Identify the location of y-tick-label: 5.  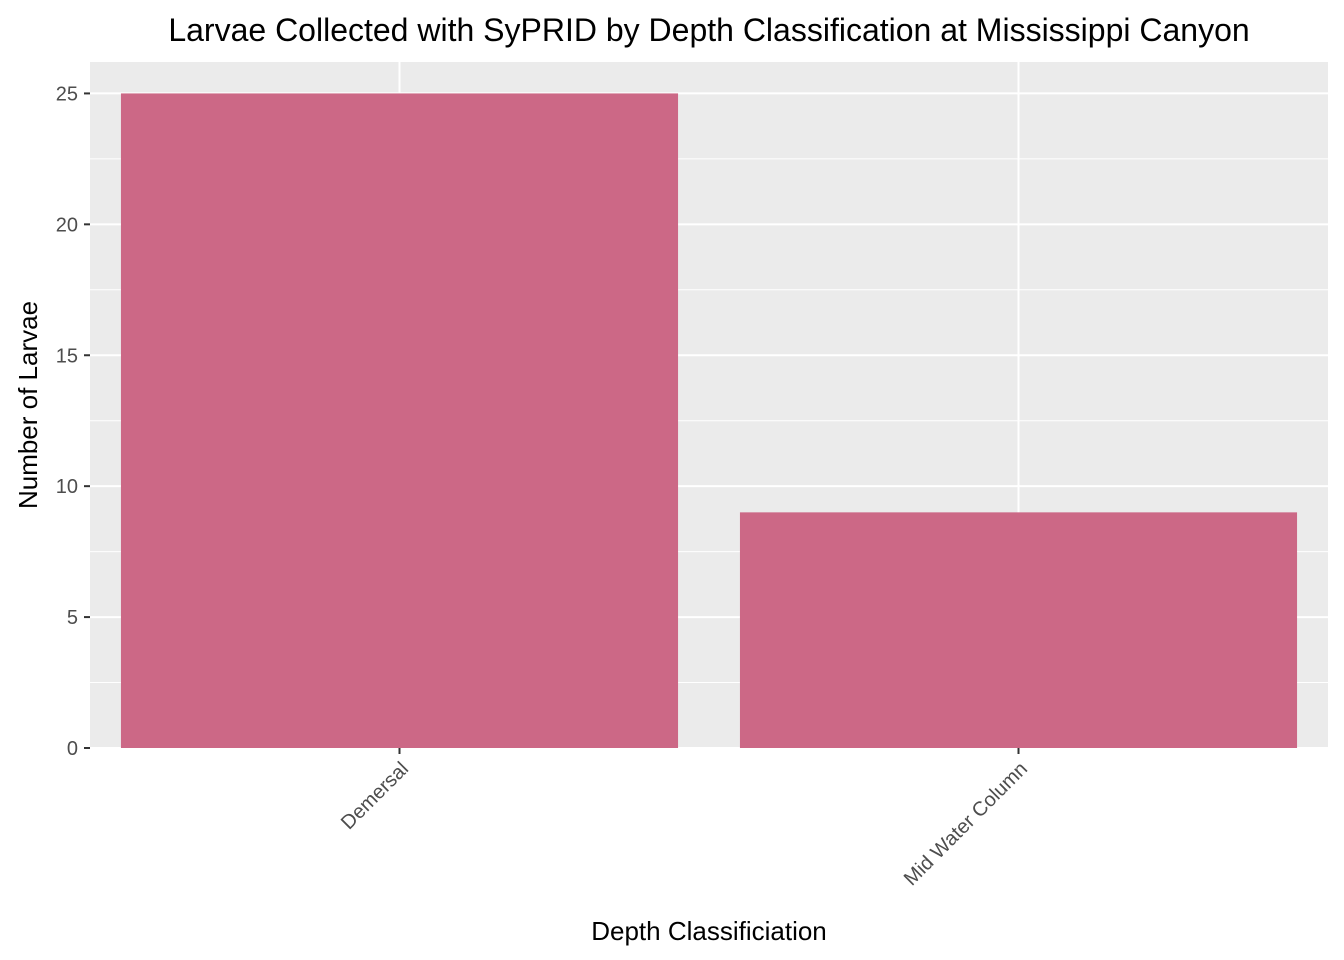
(72, 618).